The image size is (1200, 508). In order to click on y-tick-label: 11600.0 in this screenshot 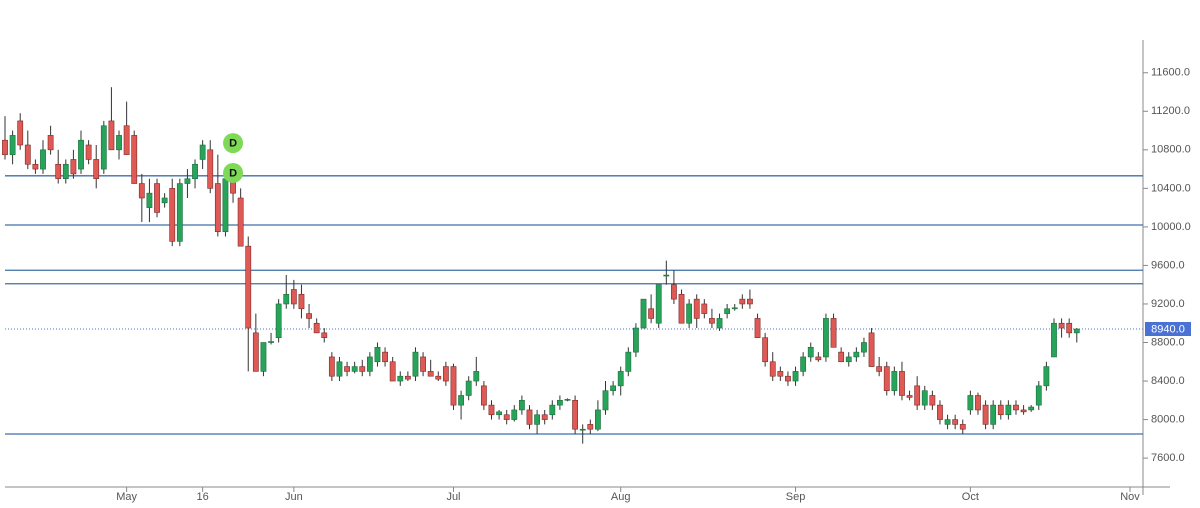, I will do `click(1170, 73)`.